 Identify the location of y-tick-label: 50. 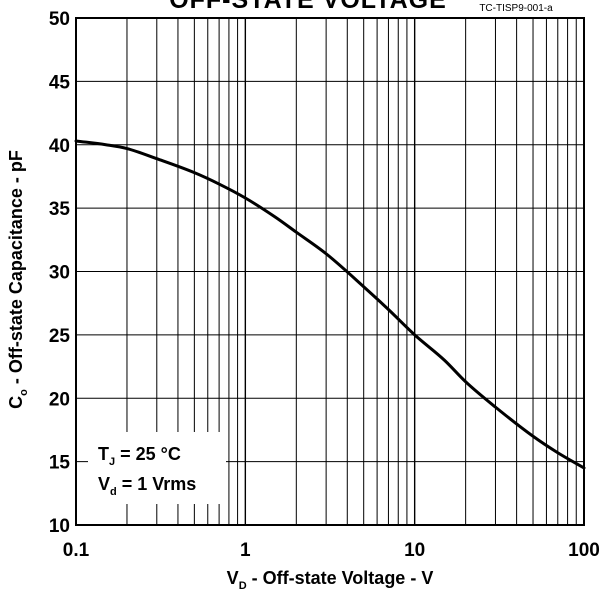
(59, 19).